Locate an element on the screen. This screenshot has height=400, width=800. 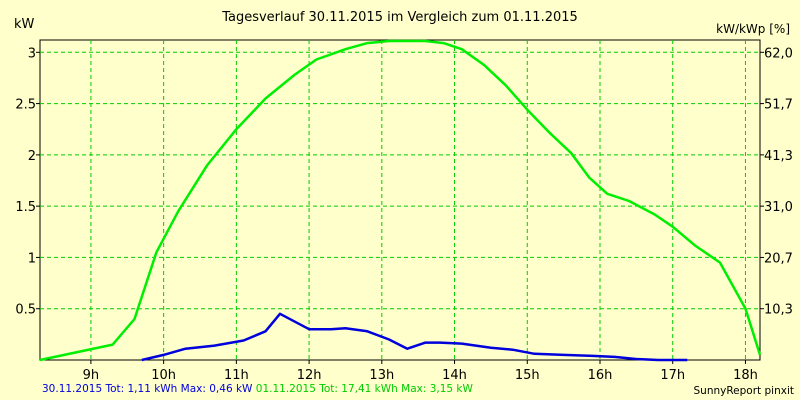
y-tick-label-right: 41,3 is located at coordinates (778, 156).